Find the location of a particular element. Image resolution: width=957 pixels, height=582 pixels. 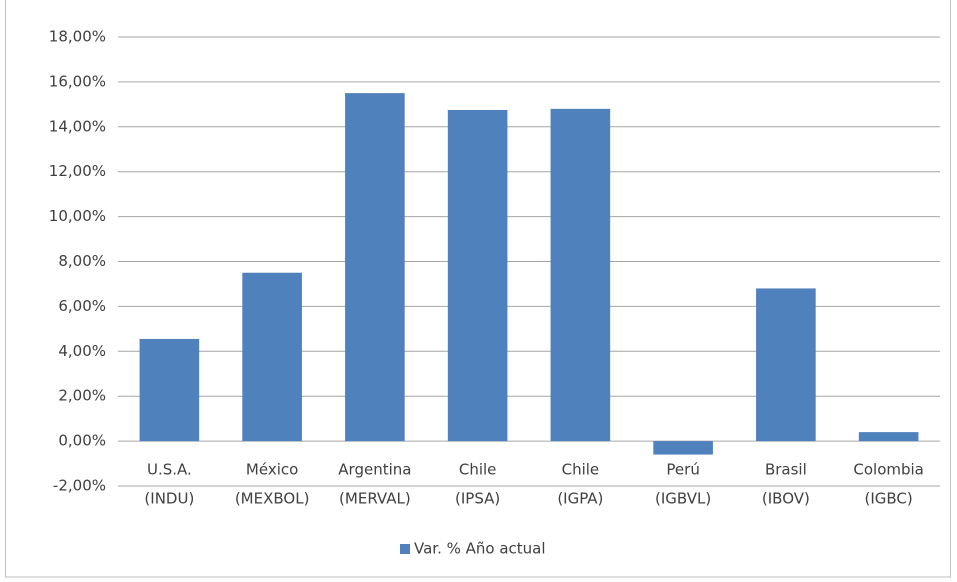

x-tick-label: Perú is located at coordinates (682, 470).